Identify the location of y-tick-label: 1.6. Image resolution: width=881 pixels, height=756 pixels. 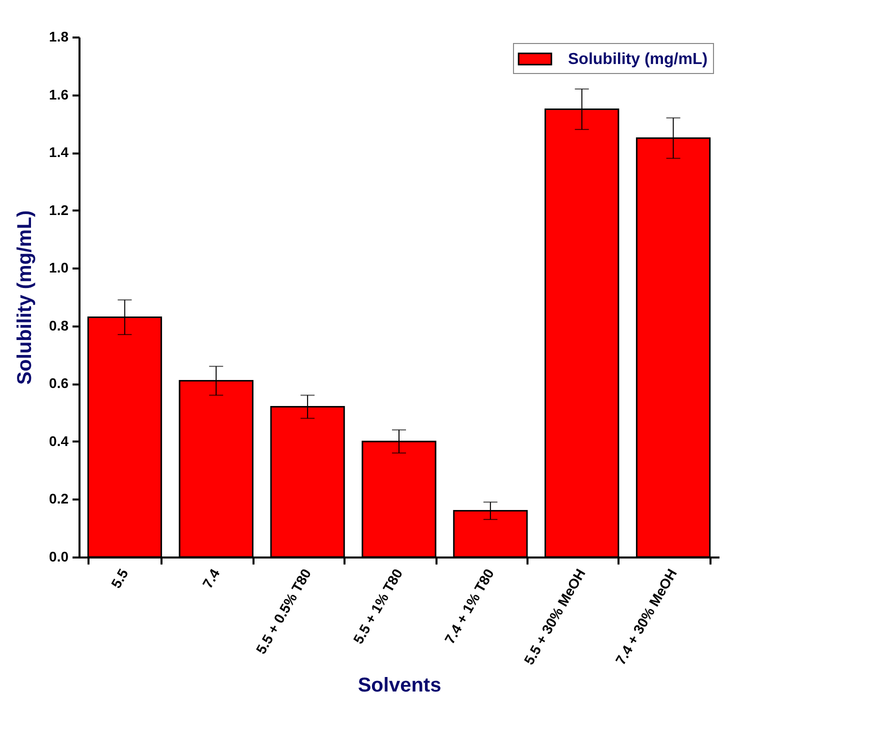
(59, 94).